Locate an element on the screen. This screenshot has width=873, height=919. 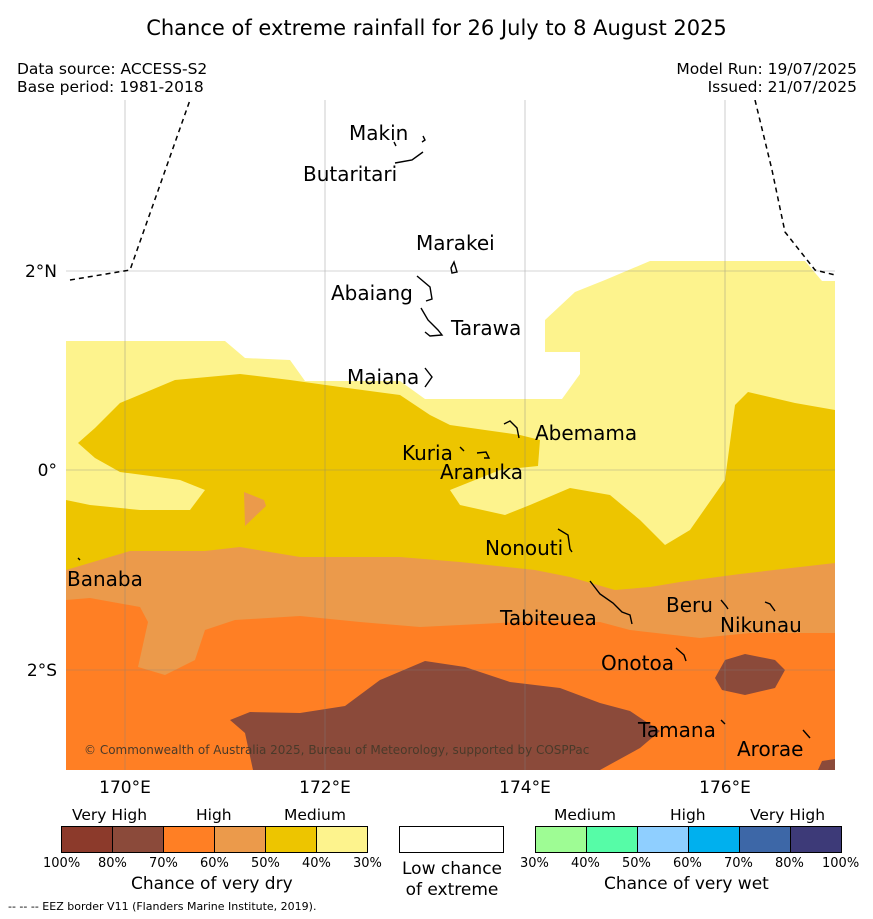
field-dry-80-100-east is located at coordinates (750, 674).